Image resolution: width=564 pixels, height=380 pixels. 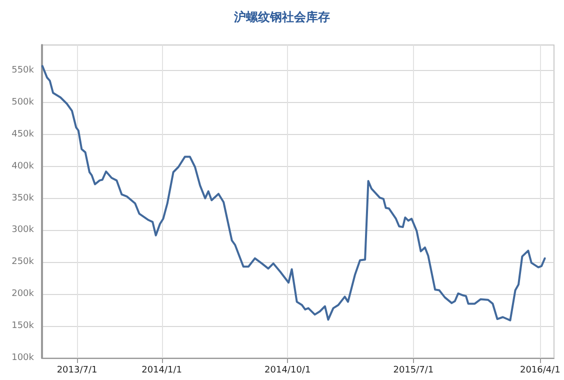 I want to click on y-tick-label: 350k, so click(x=23, y=198).